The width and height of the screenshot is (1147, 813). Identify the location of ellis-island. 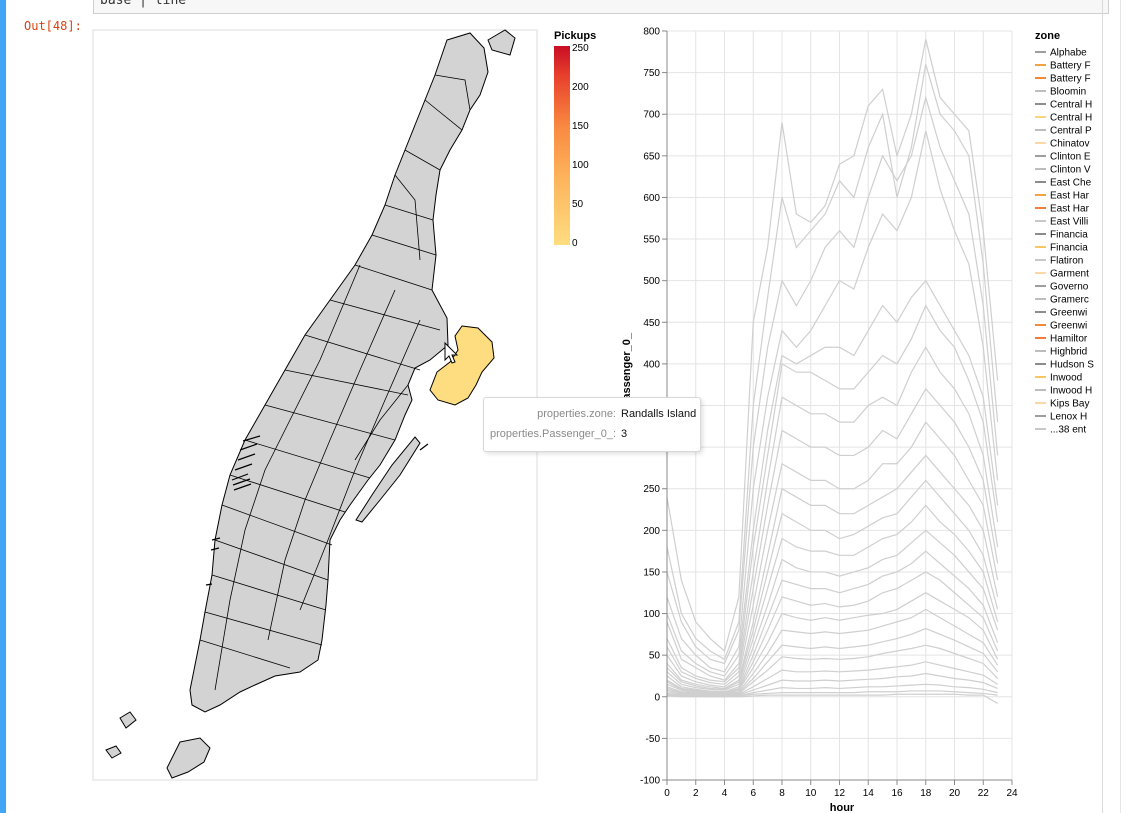
(128, 720).